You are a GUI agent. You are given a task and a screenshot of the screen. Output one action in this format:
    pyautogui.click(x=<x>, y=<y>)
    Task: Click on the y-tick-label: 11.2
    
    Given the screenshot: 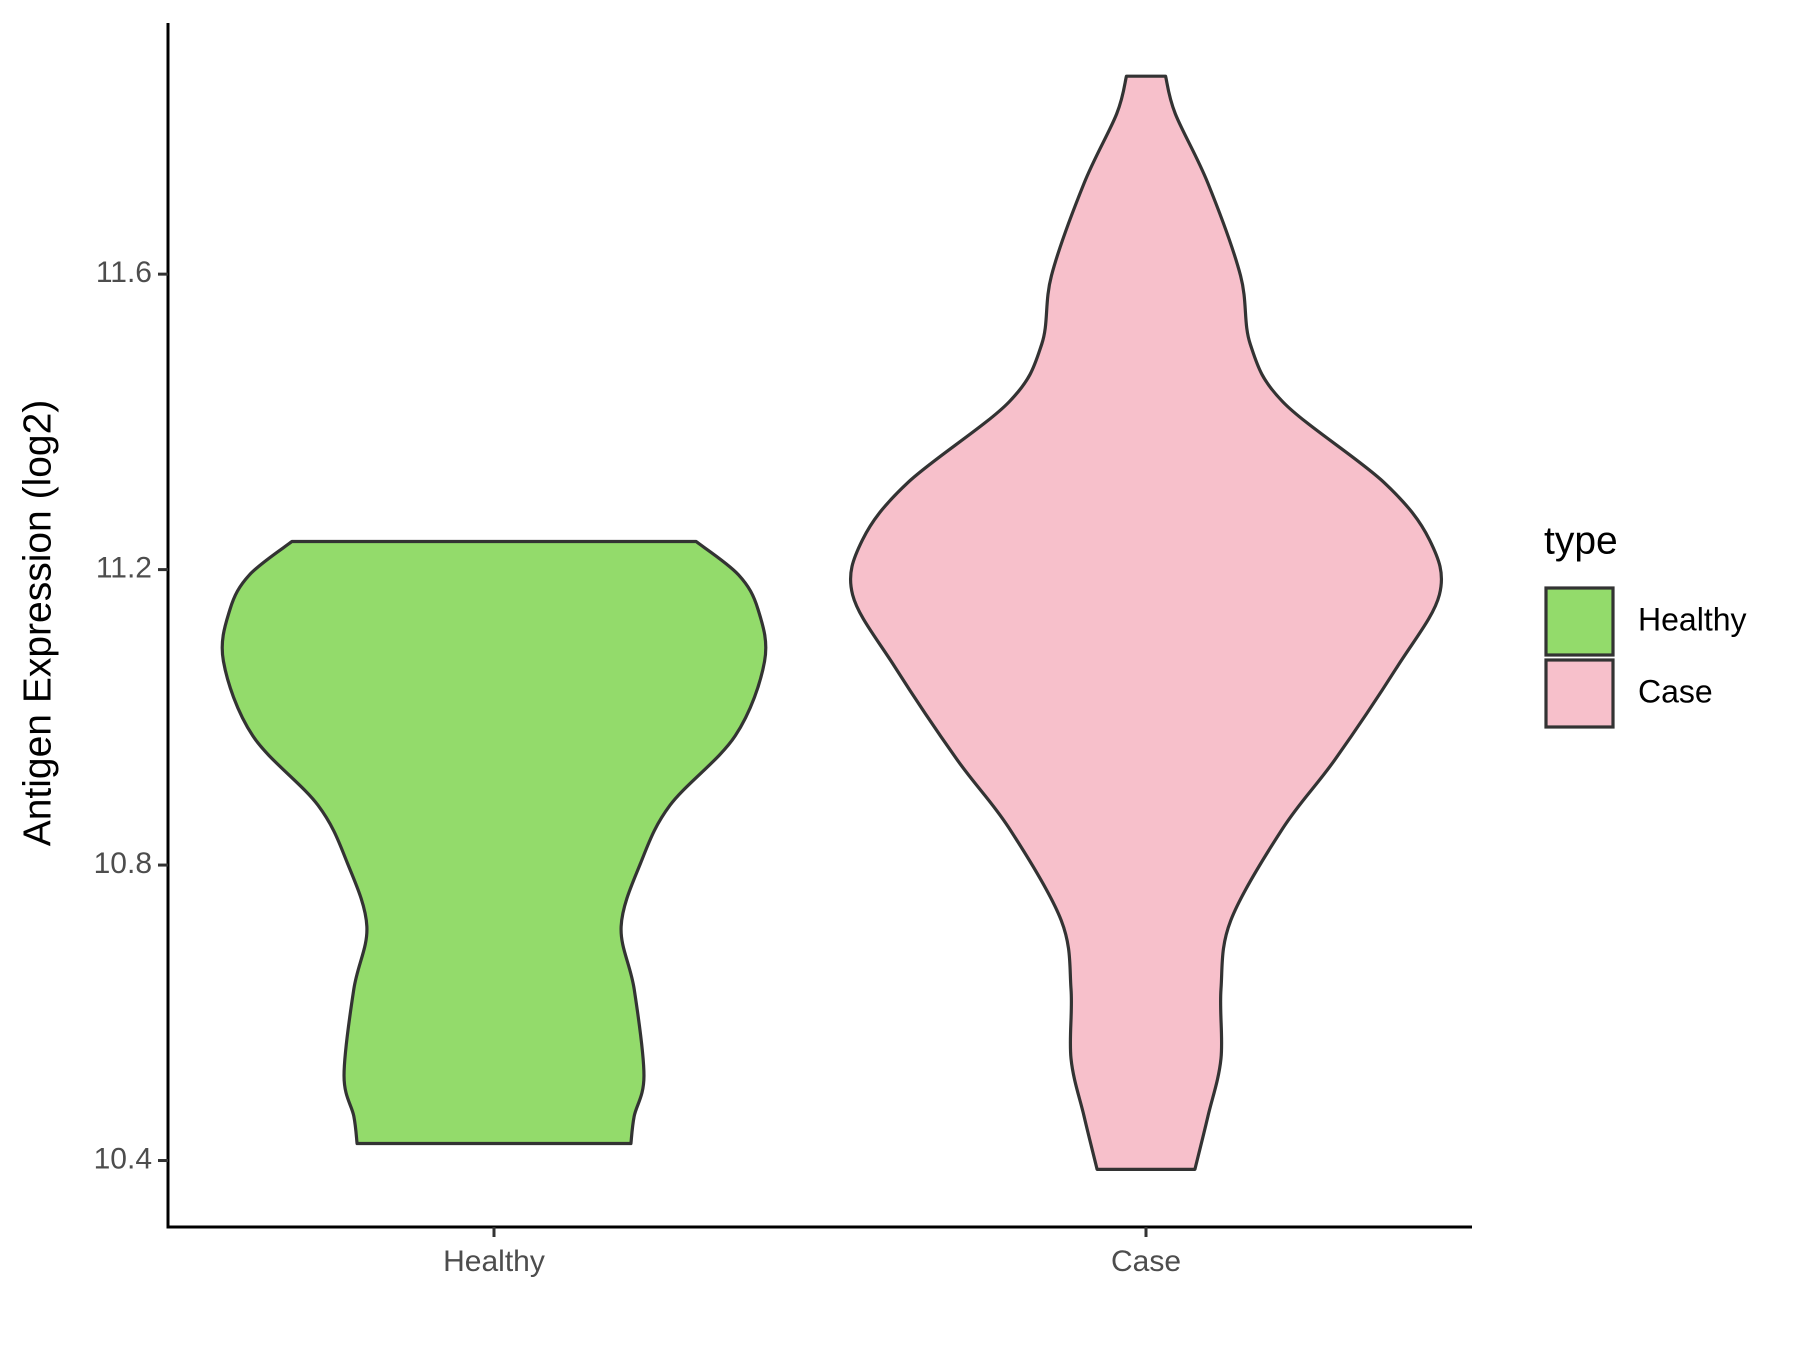 What is the action you would take?
    pyautogui.click(x=124, y=568)
    